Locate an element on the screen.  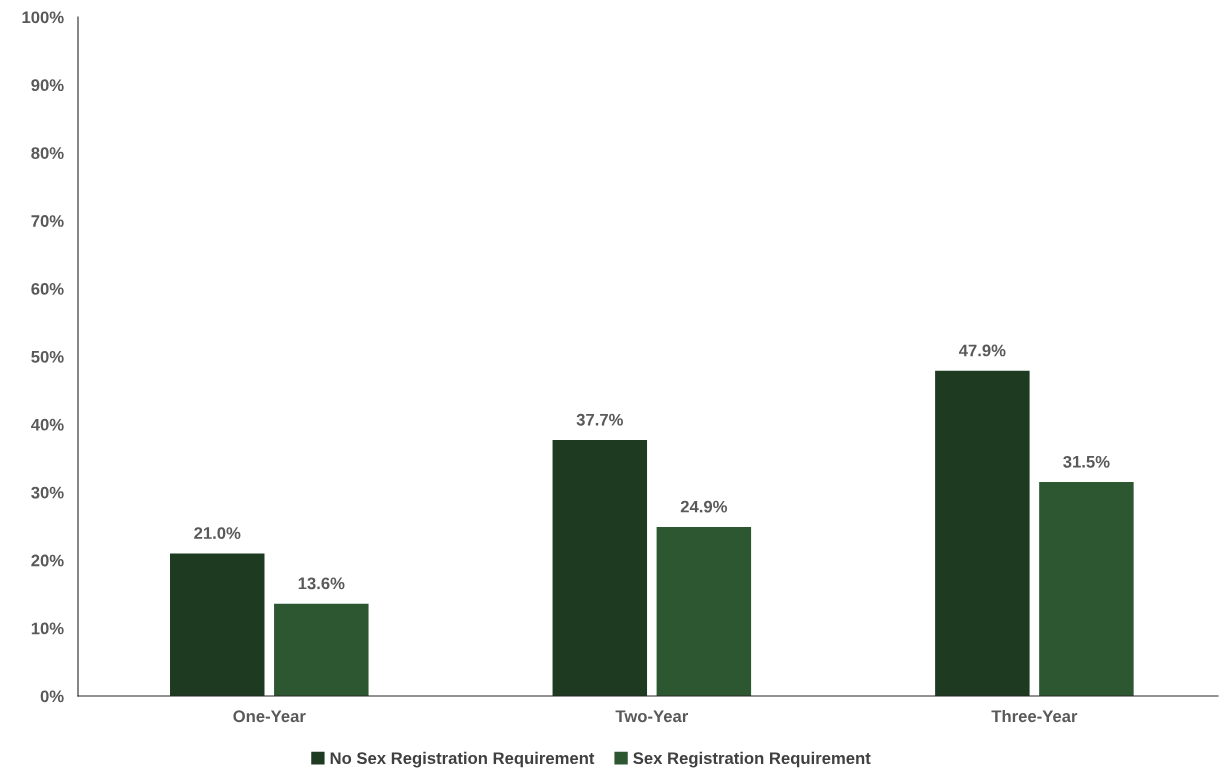
y-tick-label: 40% is located at coordinates (47, 424).